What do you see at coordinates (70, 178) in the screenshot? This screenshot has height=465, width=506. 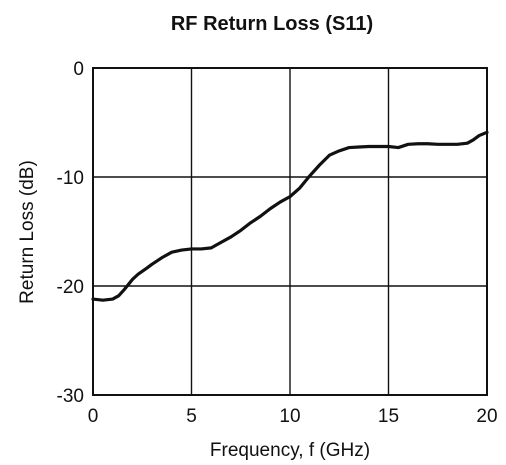 I see `y-tick-label: -10` at bounding box center [70, 178].